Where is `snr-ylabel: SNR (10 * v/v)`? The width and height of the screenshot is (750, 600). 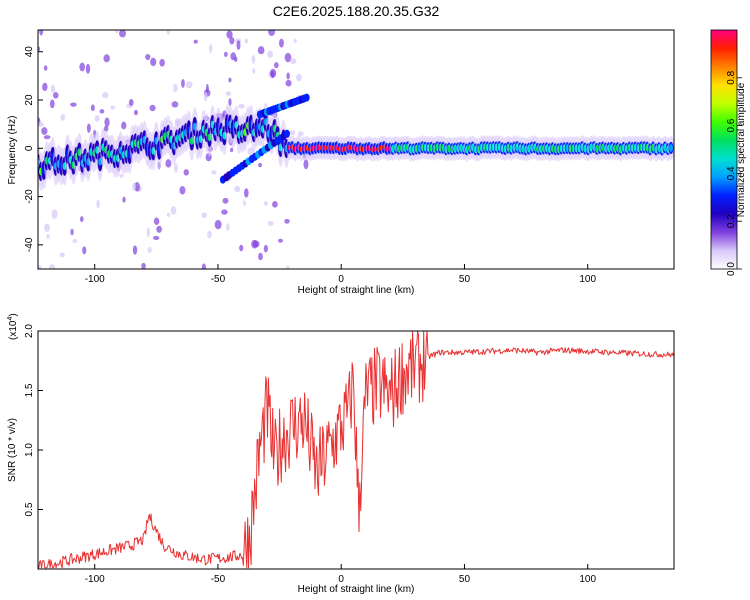
snr-ylabel: SNR (10 * v/v) is located at coordinates (12, 450).